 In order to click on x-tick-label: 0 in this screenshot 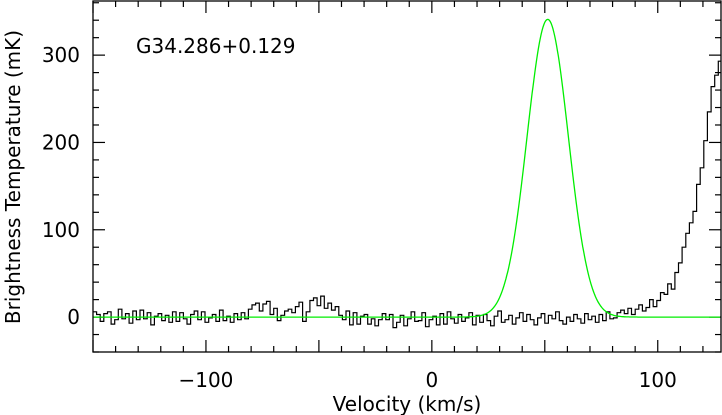, I will do `click(431, 380)`.